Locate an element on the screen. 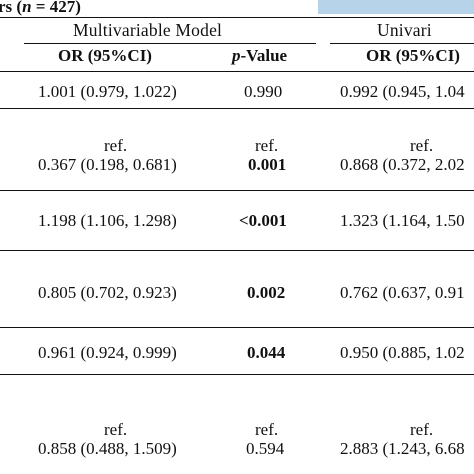 Image resolution: width=474 pixels, height=474 pixels. header-or-ci-univariable: OR (95%CI) is located at coordinates (413, 55).